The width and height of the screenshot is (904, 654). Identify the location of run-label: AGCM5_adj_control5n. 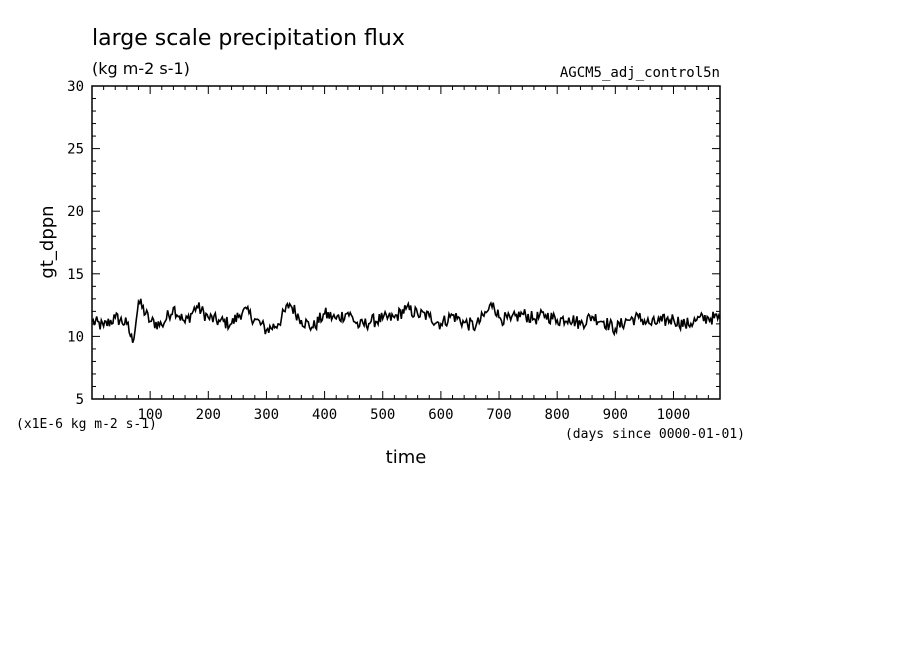
(640, 73).